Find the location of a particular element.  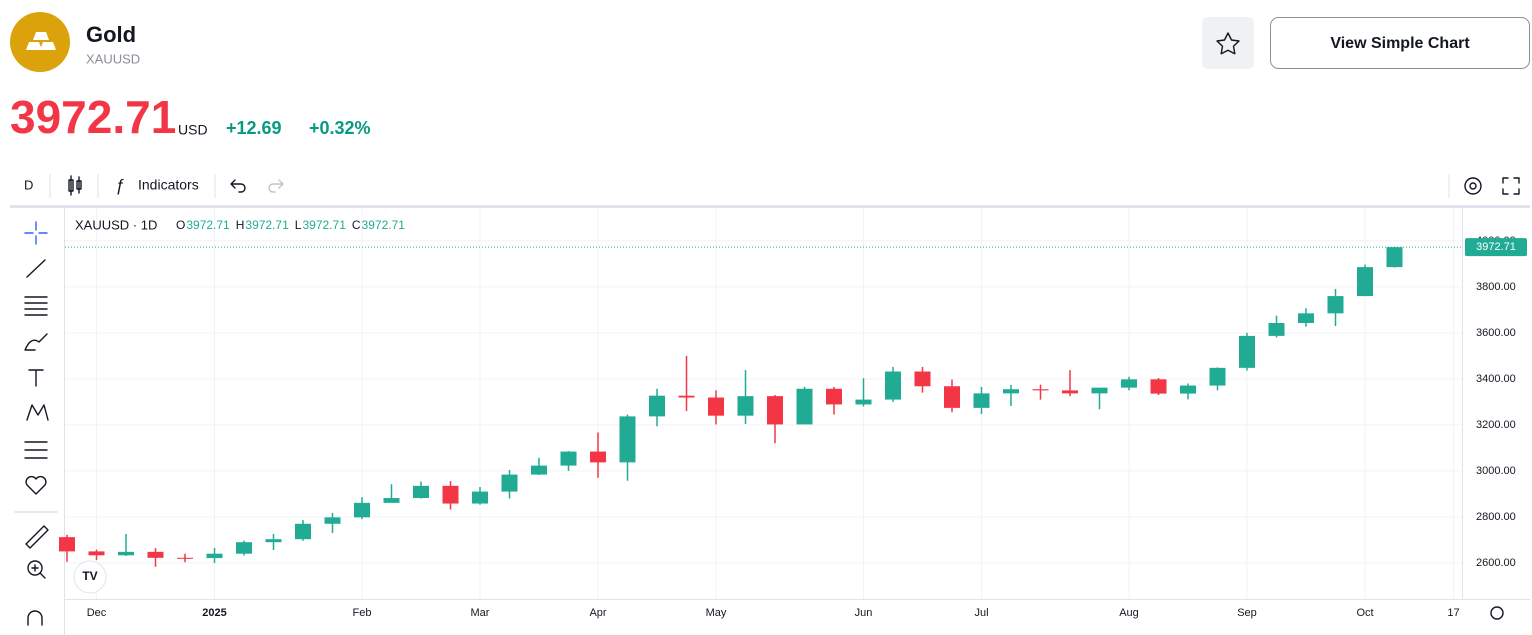

star-icon is located at coordinates (1228, 43).